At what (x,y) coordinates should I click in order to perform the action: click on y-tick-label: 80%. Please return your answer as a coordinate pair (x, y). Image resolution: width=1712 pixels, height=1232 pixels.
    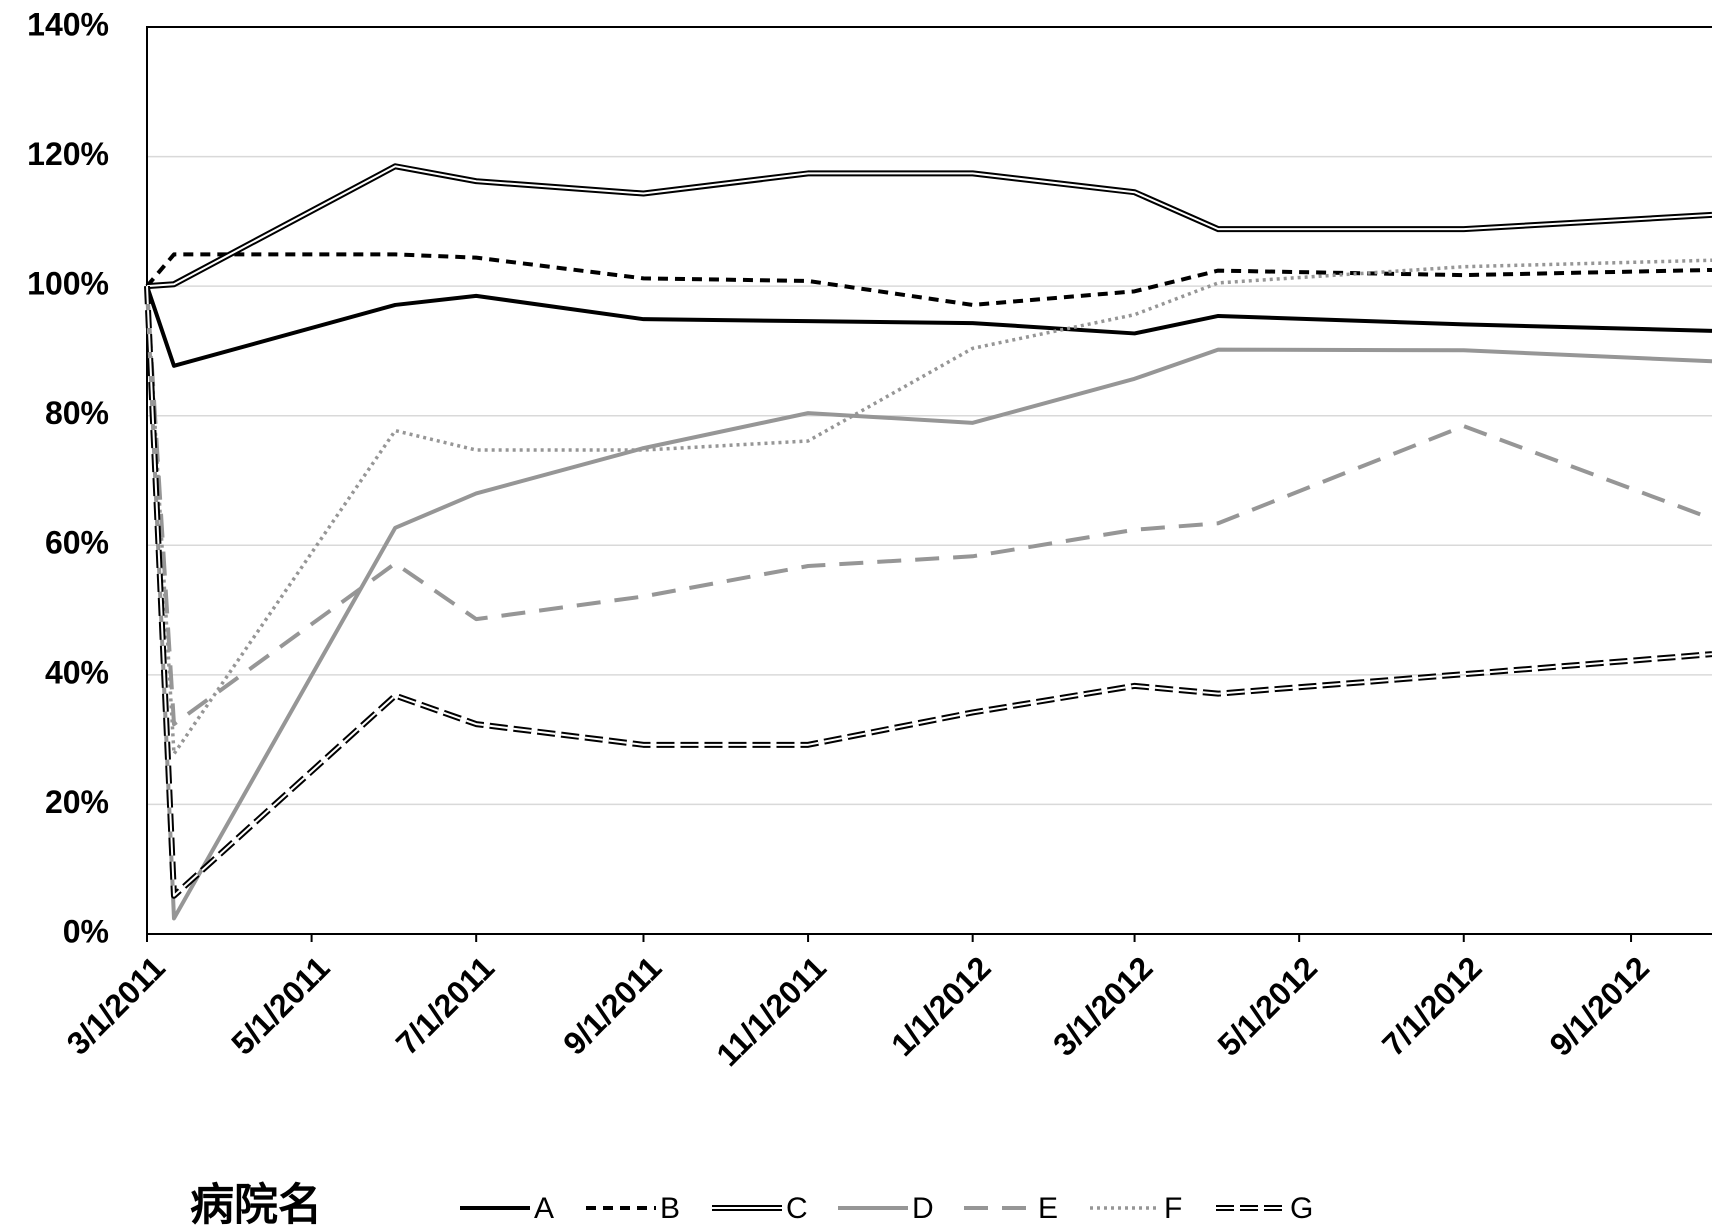
    Looking at the image, I should click on (77, 413).